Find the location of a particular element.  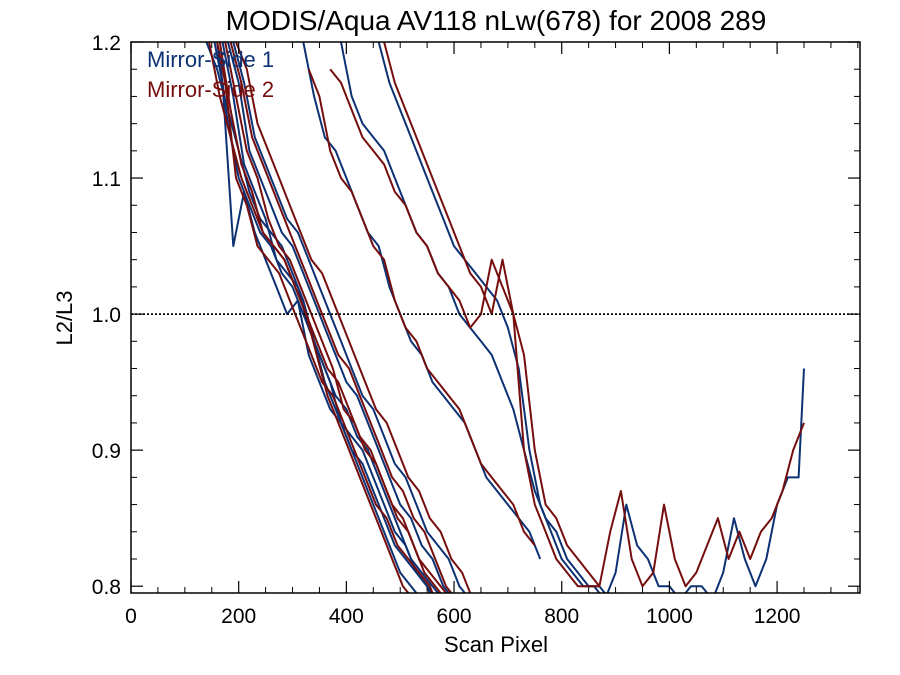

x-axis-label: Scan Pixel is located at coordinates (496, 644).